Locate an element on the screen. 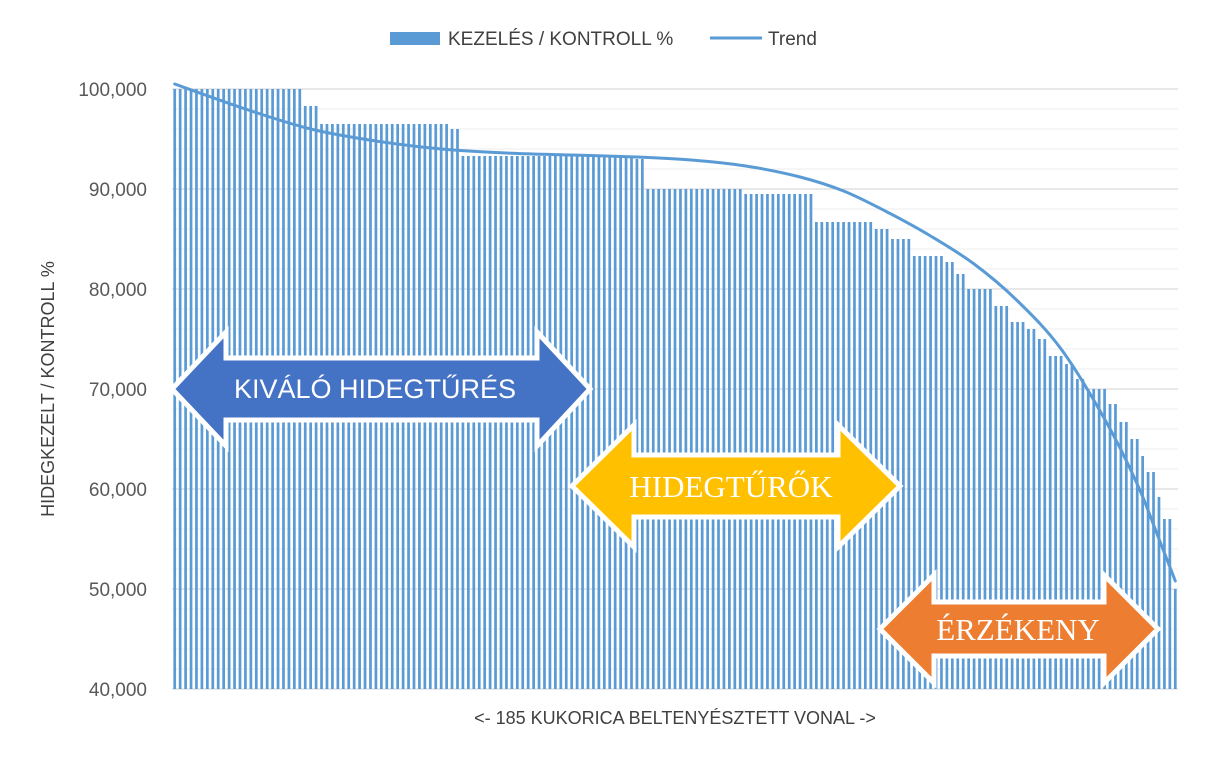  annotation-label-tolerant: HIDEGTŰRŐK is located at coordinates (731, 486).